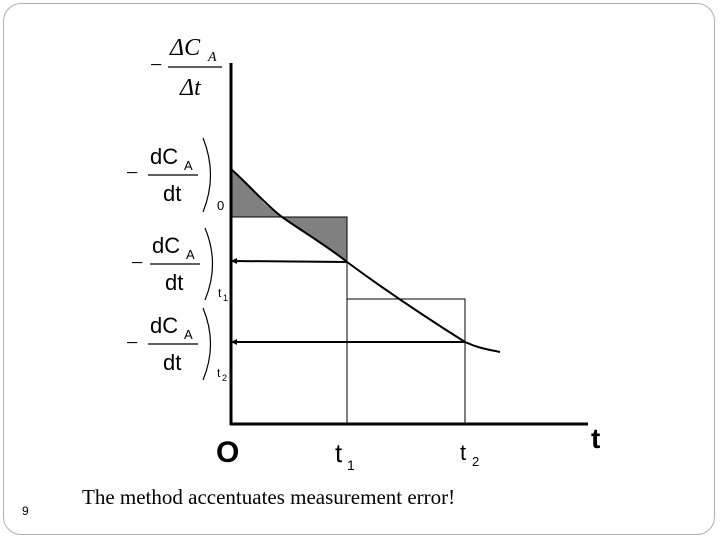 Image resolution: width=720 pixels, height=540 pixels. Describe the element at coordinates (188, 334) in the screenshot. I see `d2-numerator-sub: A` at that location.